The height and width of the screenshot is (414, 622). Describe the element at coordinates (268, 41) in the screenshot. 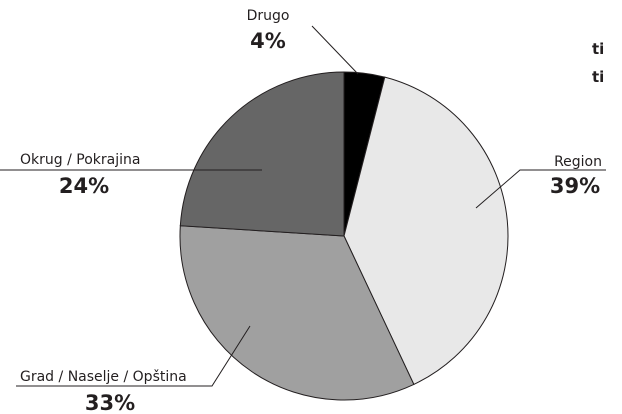

I see `slice-value-label-drugo: 4%` at that location.